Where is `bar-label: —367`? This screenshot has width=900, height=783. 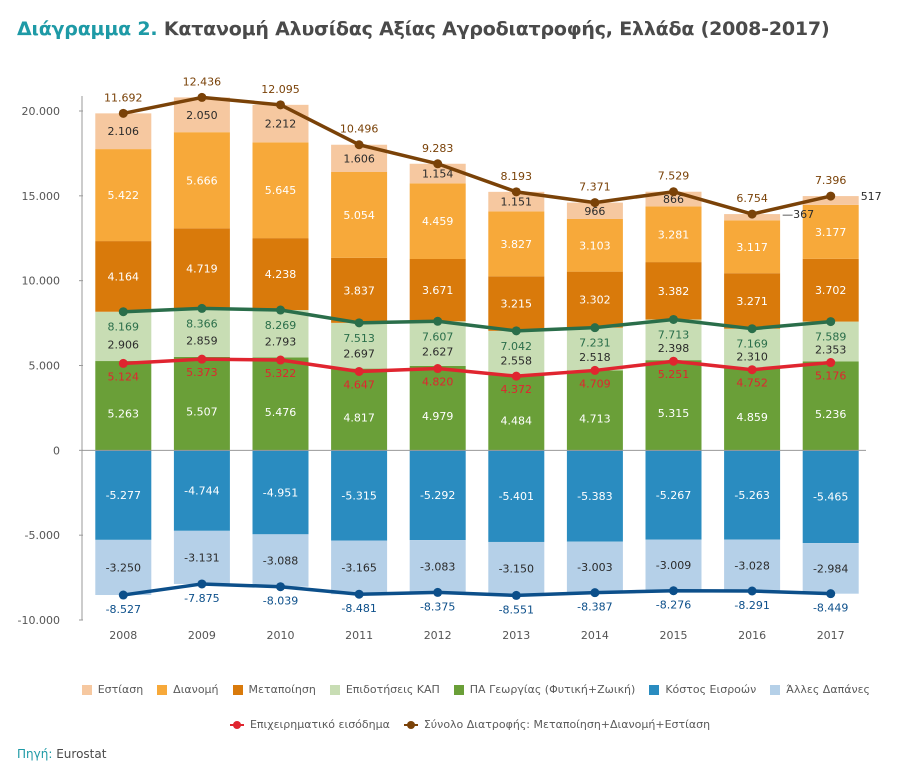 bar-label: —367 is located at coordinates (798, 214).